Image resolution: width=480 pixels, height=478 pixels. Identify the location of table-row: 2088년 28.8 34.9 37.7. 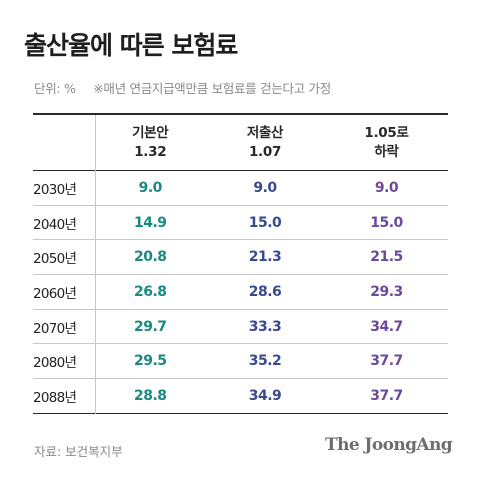
(240, 396).